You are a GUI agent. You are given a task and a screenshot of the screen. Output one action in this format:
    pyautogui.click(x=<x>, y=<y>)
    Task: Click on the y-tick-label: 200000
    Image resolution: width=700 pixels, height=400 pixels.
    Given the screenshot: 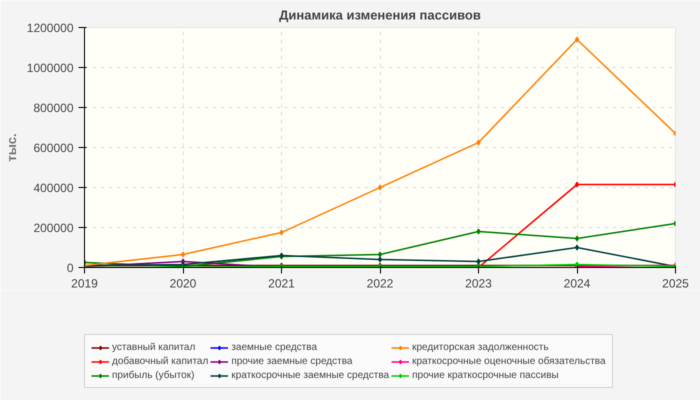 What is the action you would take?
    pyautogui.click(x=53, y=228)
    